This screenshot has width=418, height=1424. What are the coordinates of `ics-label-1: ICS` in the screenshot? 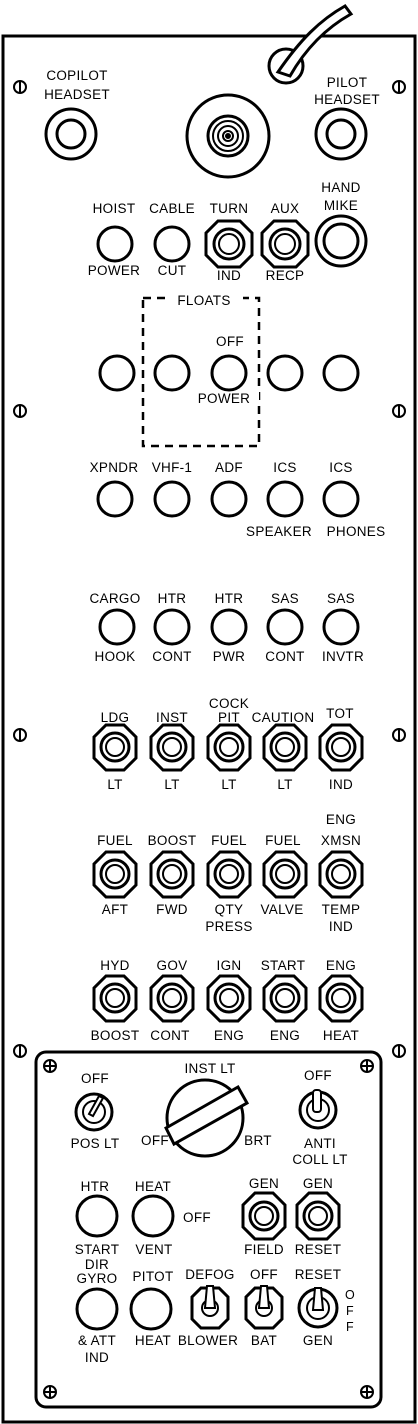 It's located at (284, 467).